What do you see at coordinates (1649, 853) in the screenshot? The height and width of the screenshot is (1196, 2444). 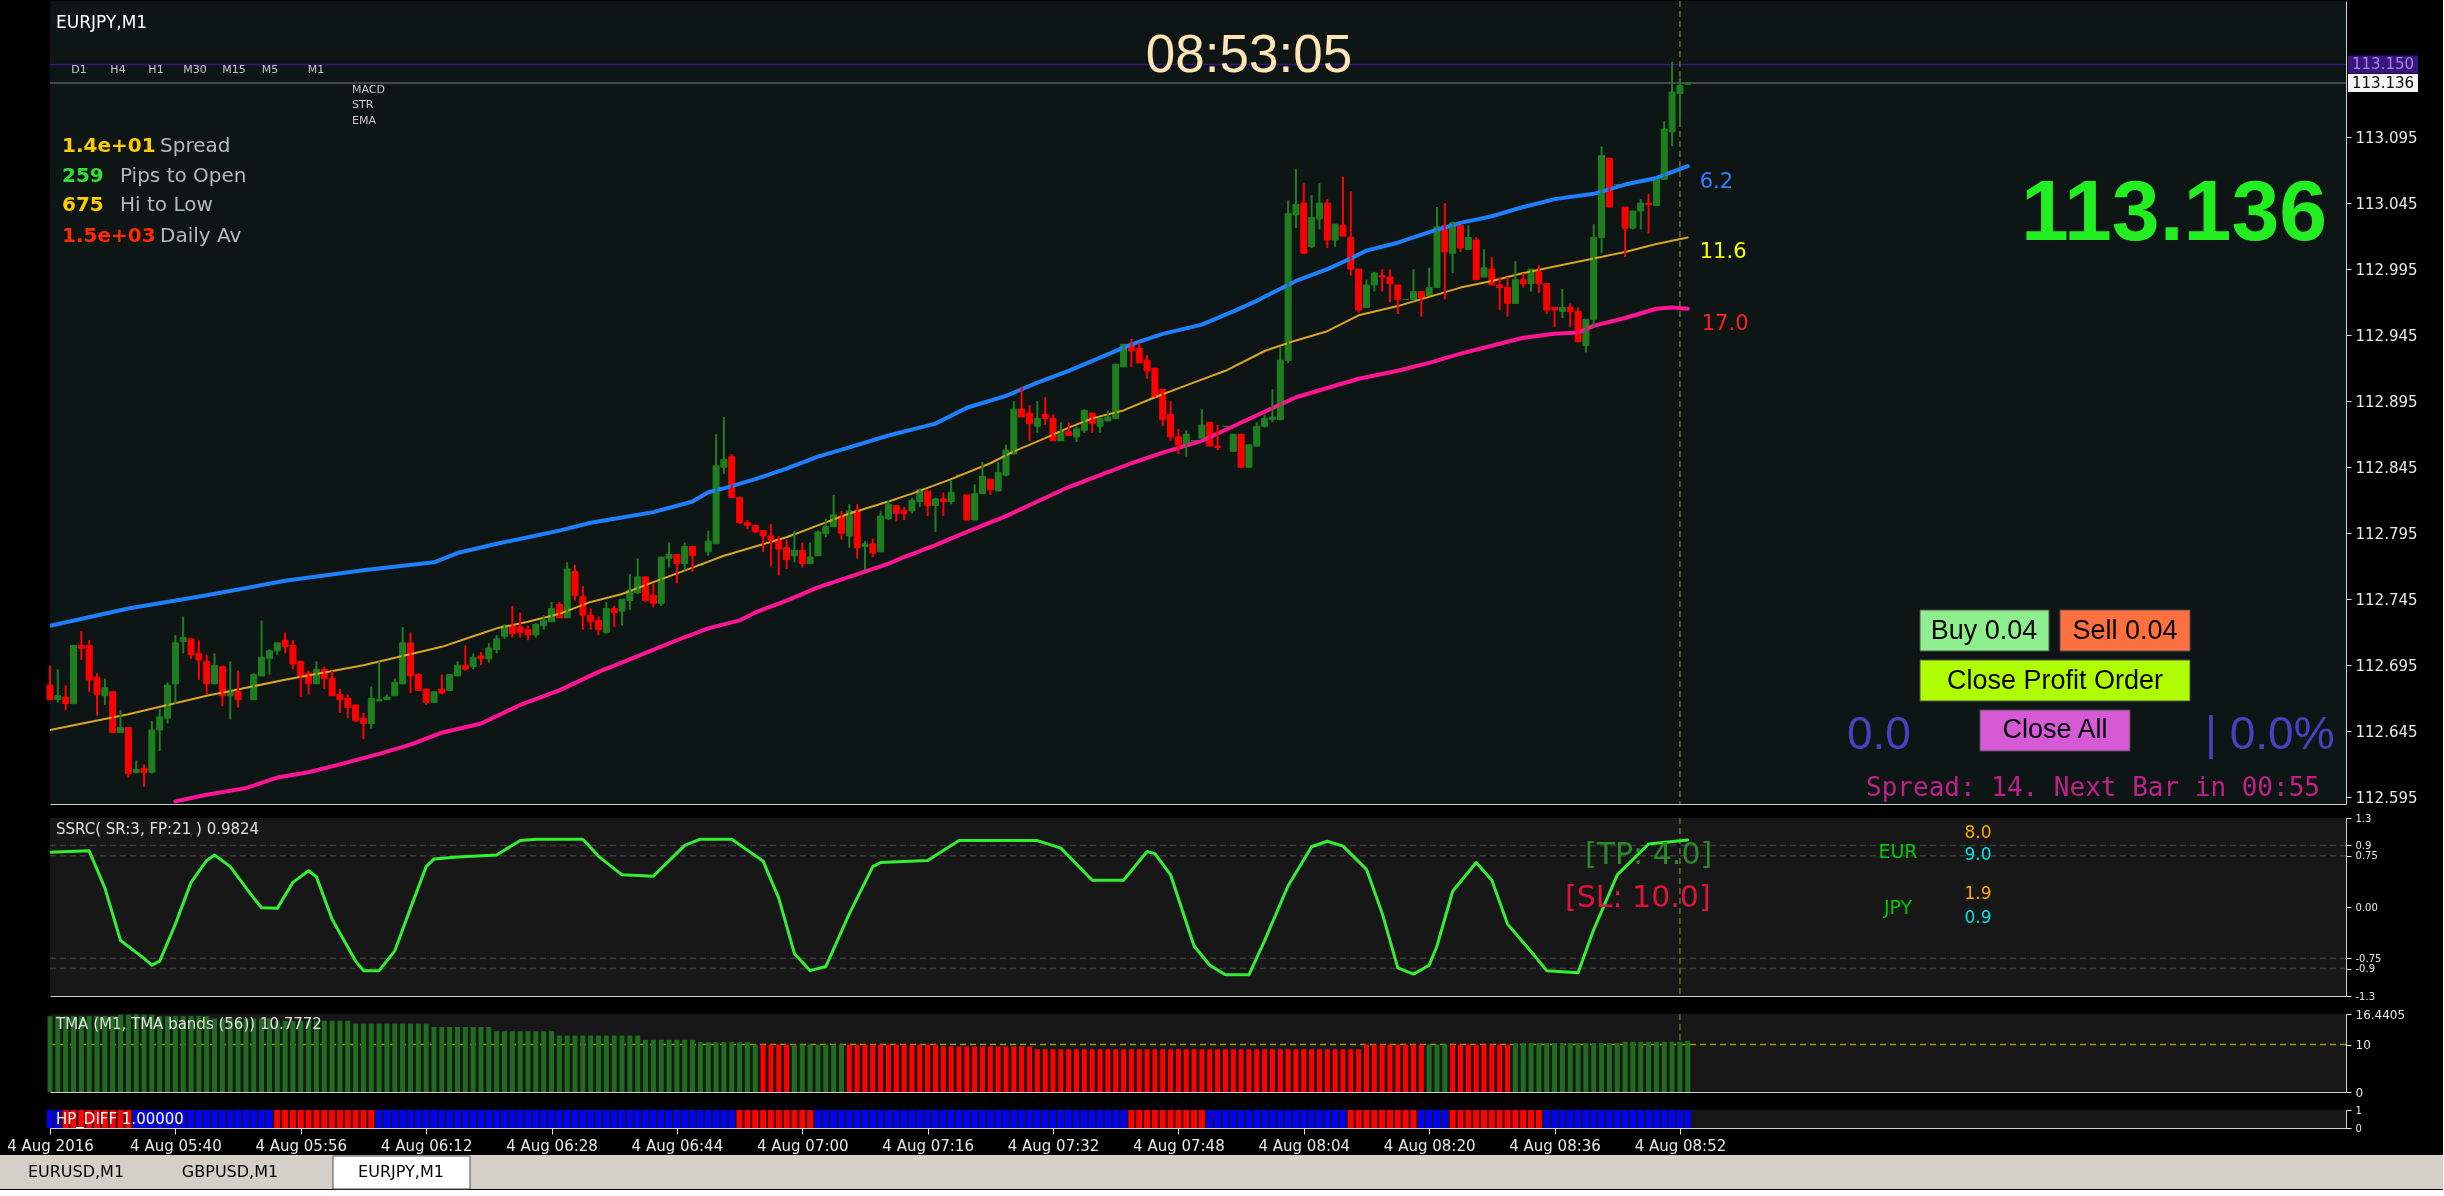 I see `annotation: [TP: 4.0]` at bounding box center [1649, 853].